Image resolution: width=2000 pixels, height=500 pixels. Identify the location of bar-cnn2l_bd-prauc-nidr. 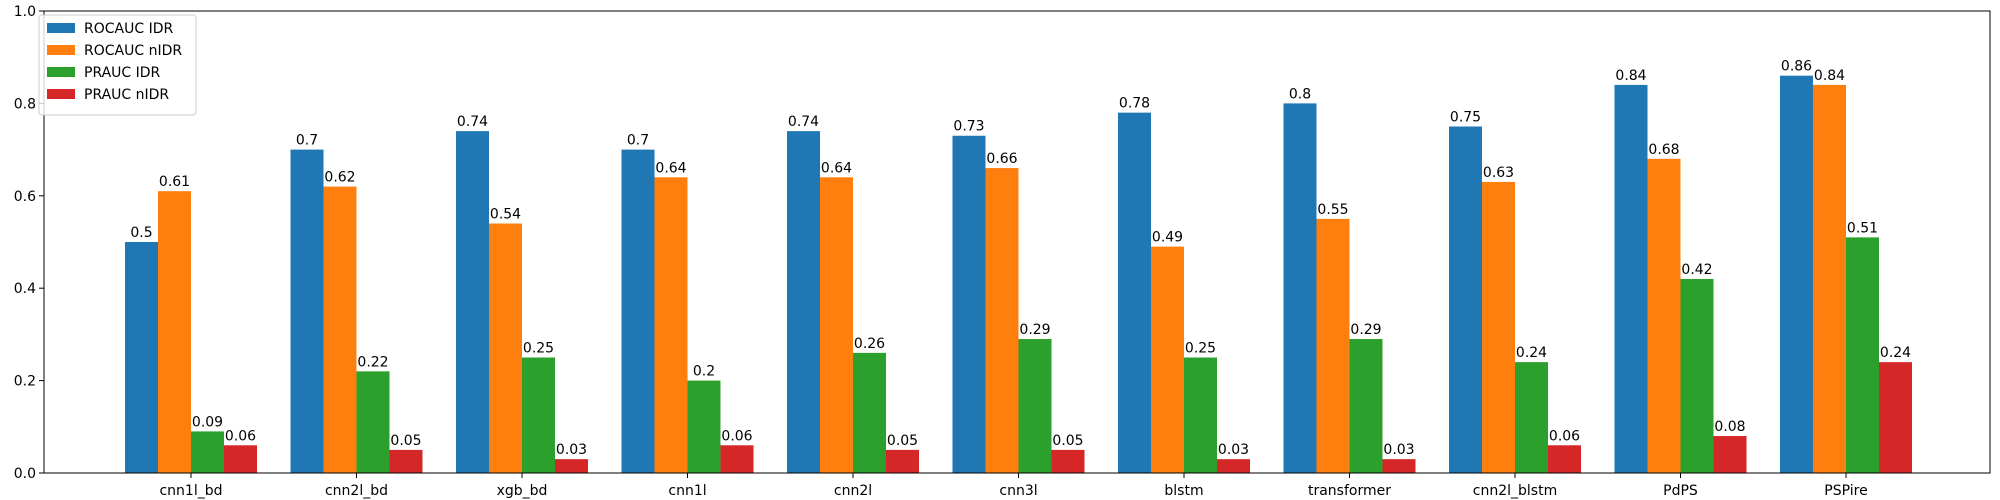
(406, 461).